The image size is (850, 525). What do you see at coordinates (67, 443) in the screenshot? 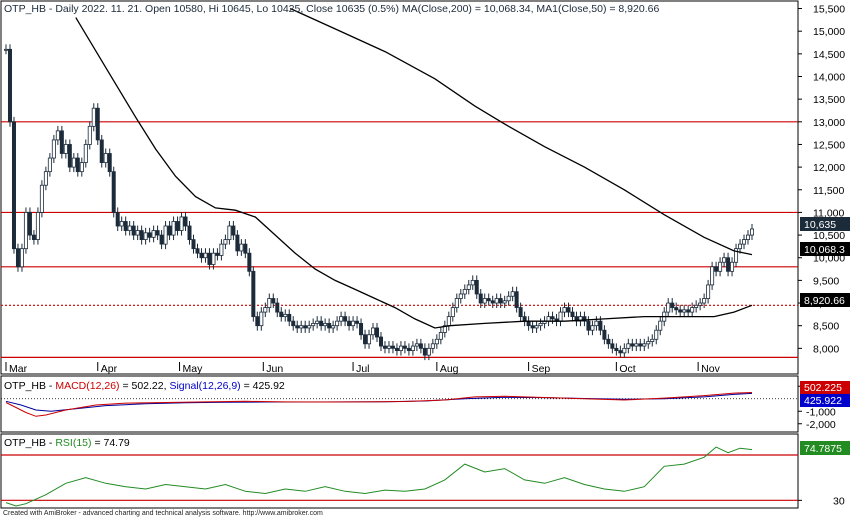
I see `rsi-header: OTP_HB - RSI(15) = 74.79` at bounding box center [67, 443].